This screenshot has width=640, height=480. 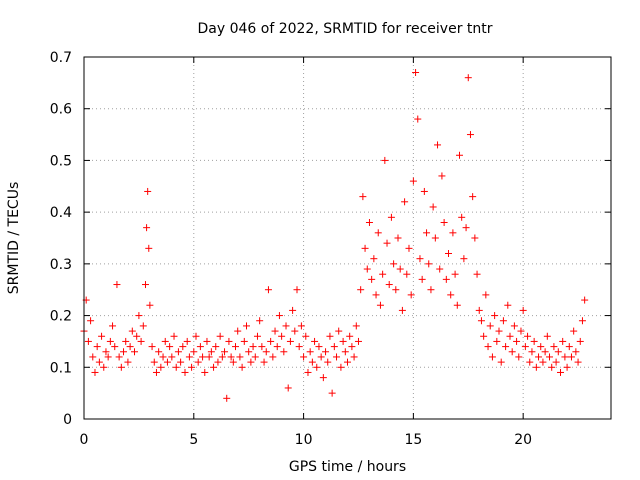 What do you see at coordinates (67, 420) in the screenshot?
I see `y-tick-label: 0` at bounding box center [67, 420].